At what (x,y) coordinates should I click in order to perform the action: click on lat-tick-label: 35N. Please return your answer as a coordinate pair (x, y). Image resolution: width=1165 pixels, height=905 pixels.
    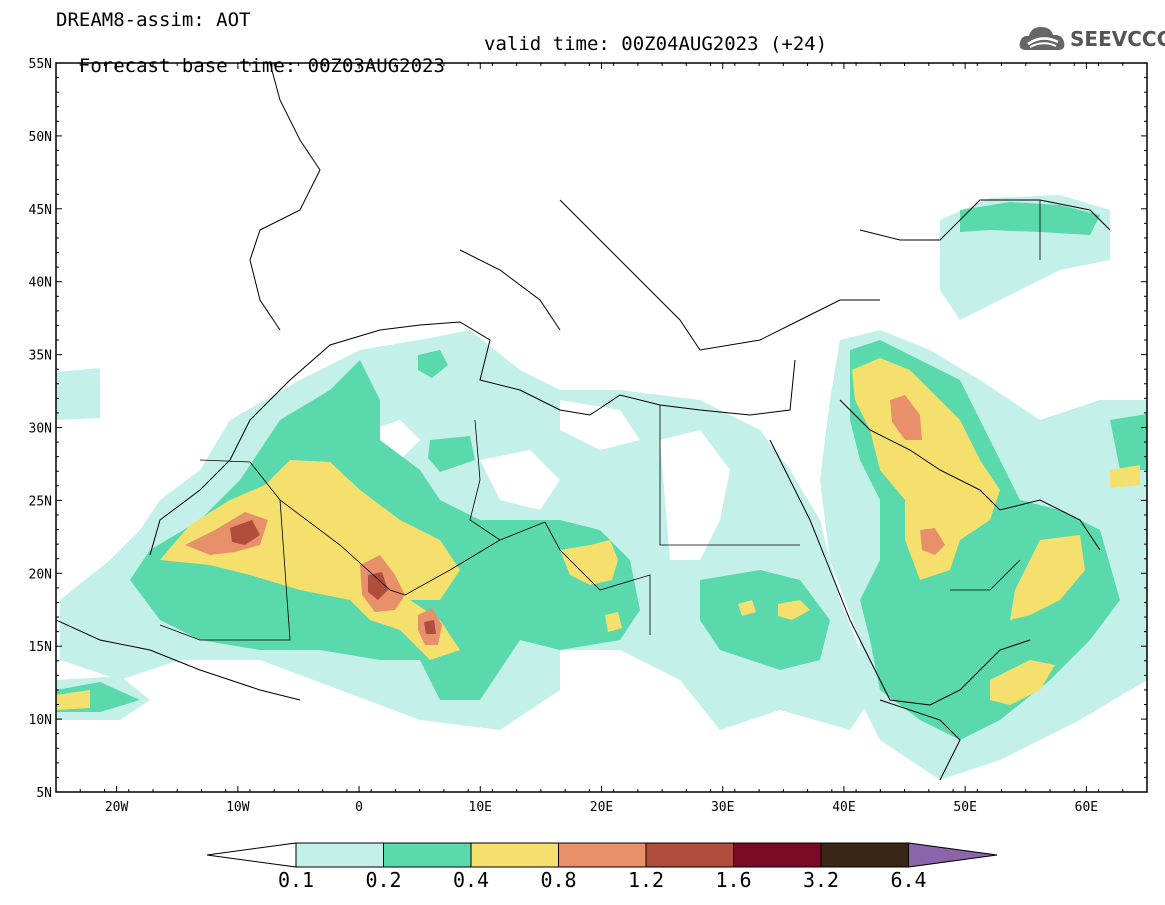
    Looking at the image, I should click on (40, 356).